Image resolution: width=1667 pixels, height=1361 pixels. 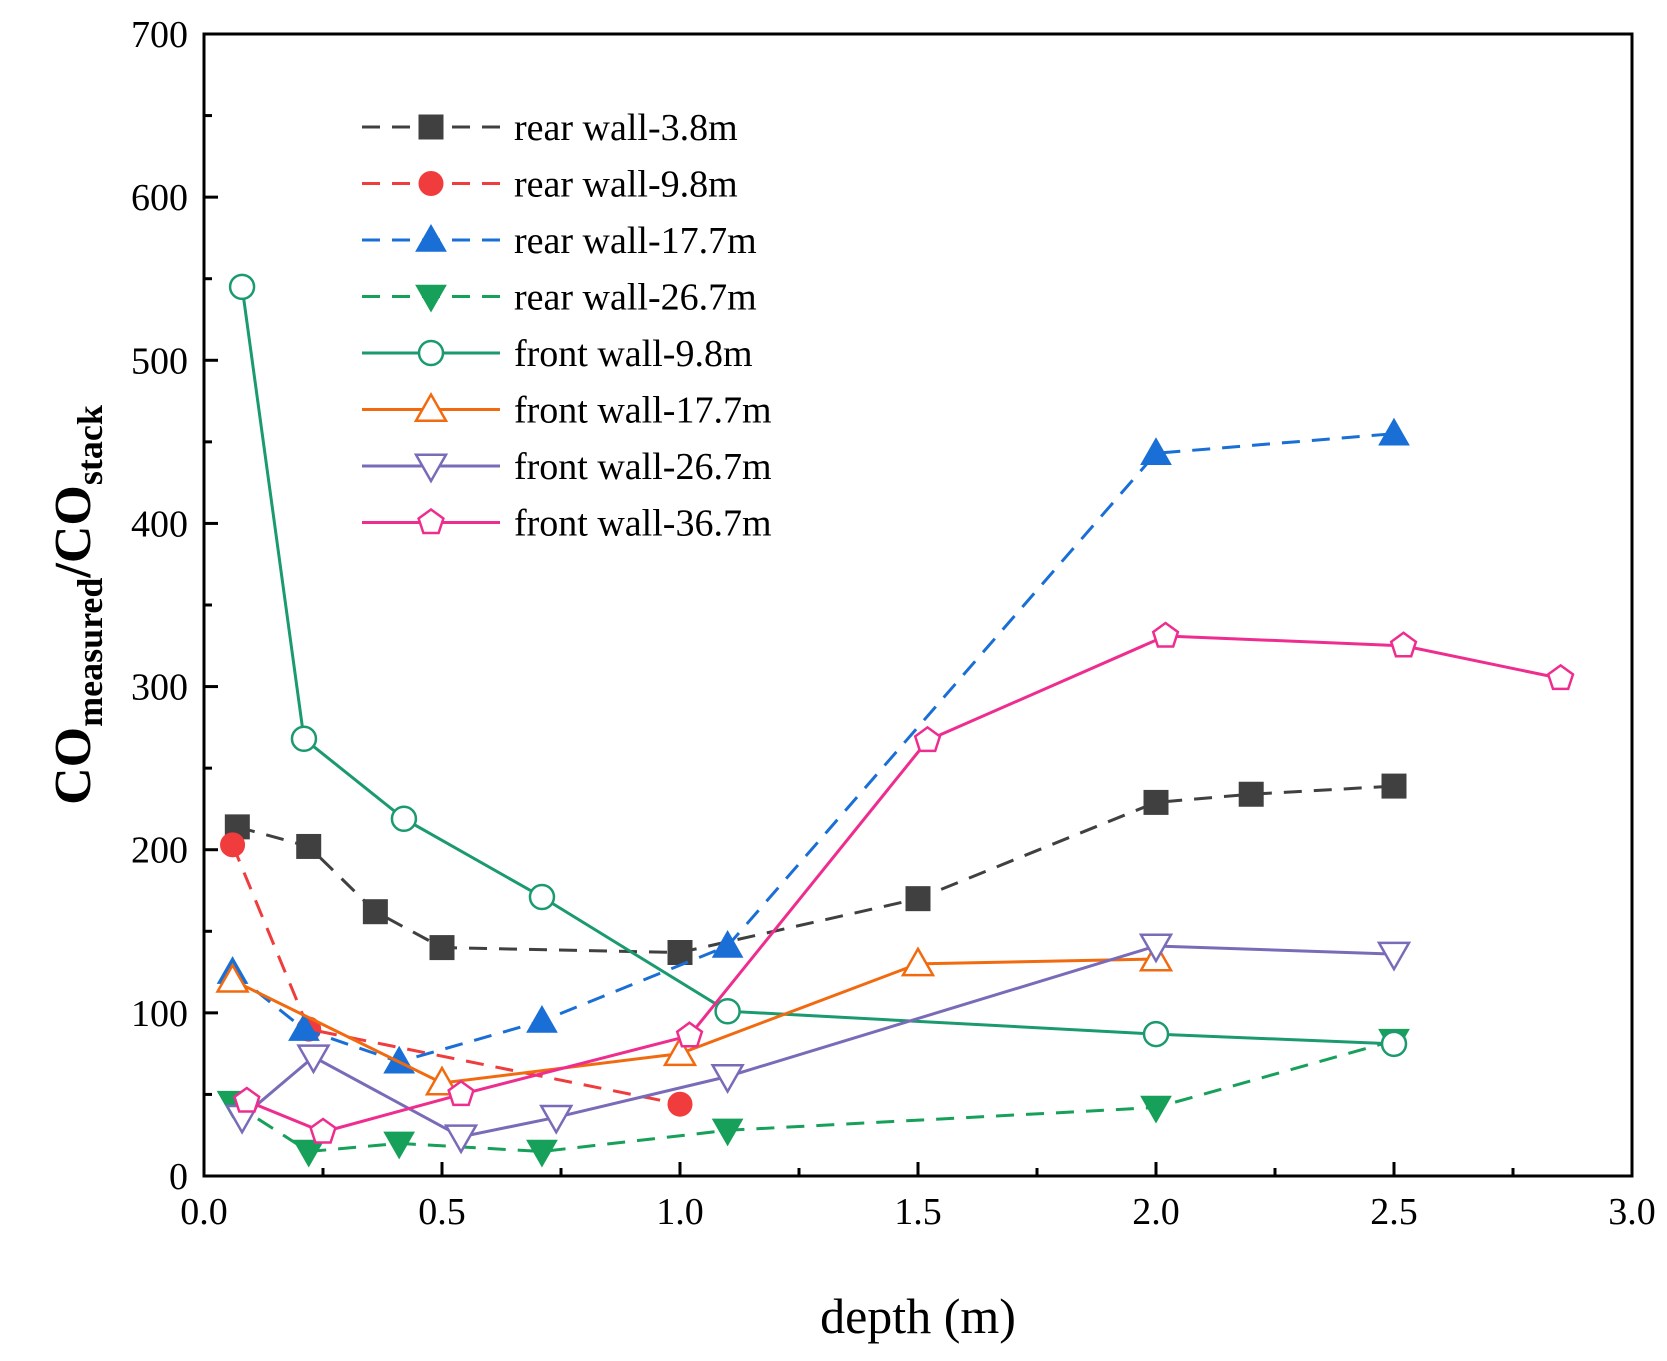 I want to click on y-axis-title-slash: /CO, so click(x=73, y=531).